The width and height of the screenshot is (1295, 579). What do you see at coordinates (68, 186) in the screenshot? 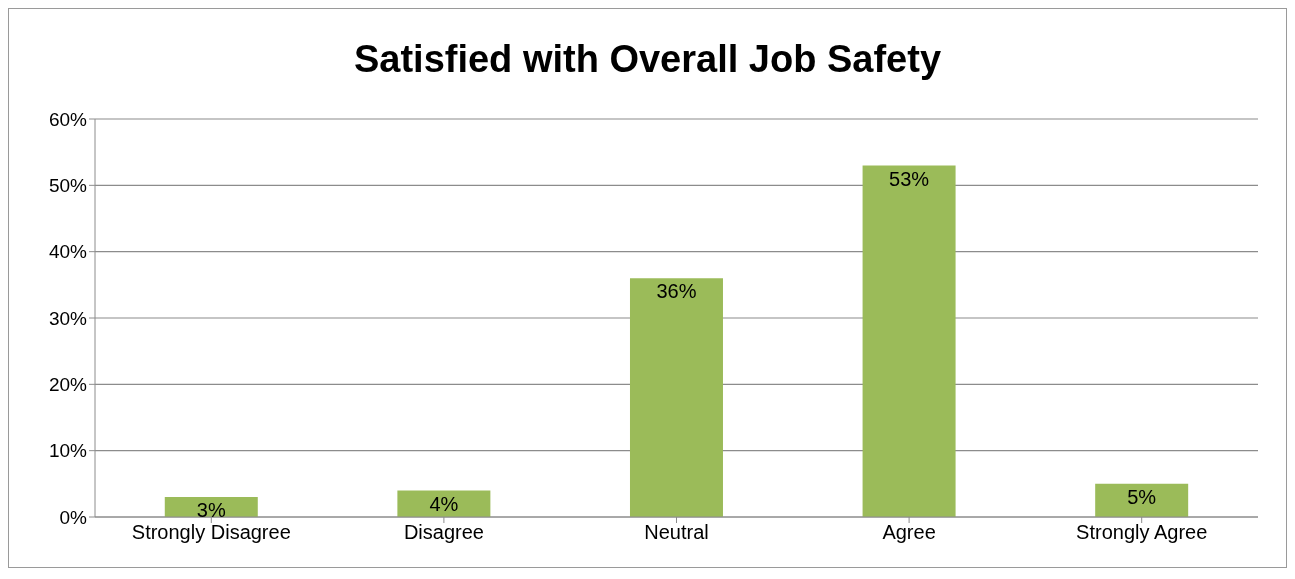
I see `y-tick-label: 50%` at bounding box center [68, 186].